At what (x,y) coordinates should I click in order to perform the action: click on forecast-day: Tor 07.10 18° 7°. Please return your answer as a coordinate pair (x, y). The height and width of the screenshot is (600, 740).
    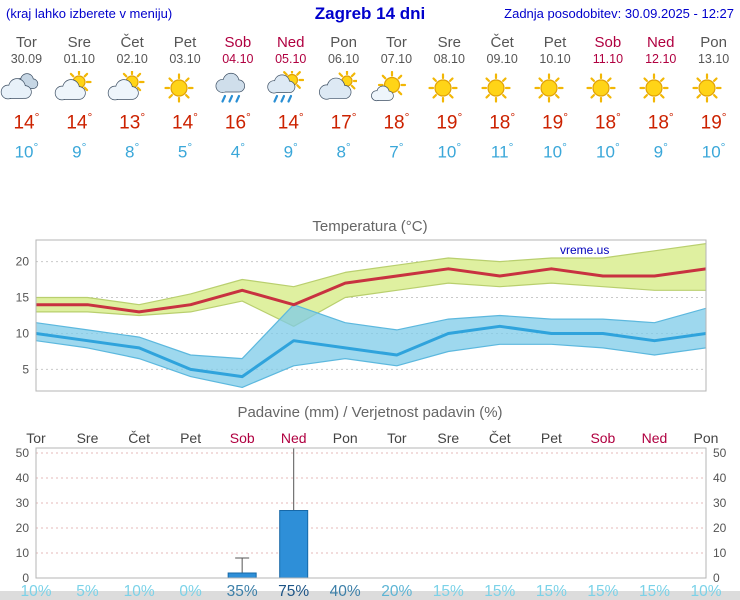
    Looking at the image, I should click on (396, 100).